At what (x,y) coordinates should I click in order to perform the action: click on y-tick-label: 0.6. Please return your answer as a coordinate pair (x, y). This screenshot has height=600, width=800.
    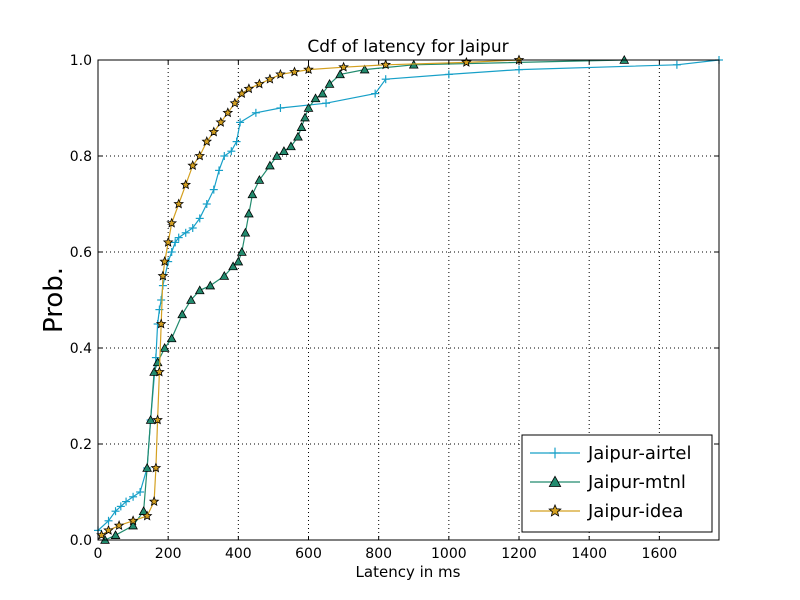
    Looking at the image, I should click on (81, 253).